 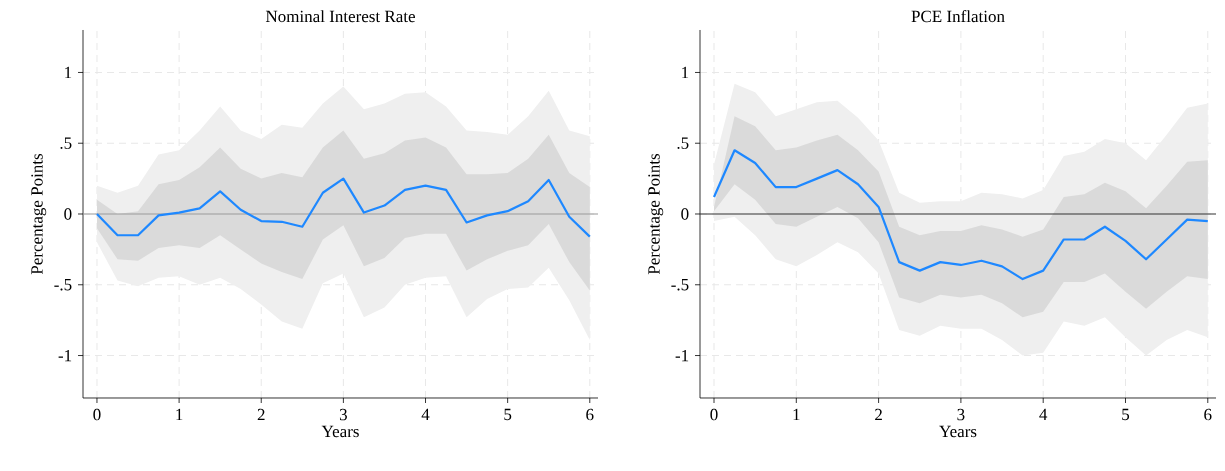 I want to click on chart-title: Nominal Interest Rate, so click(x=340, y=16).